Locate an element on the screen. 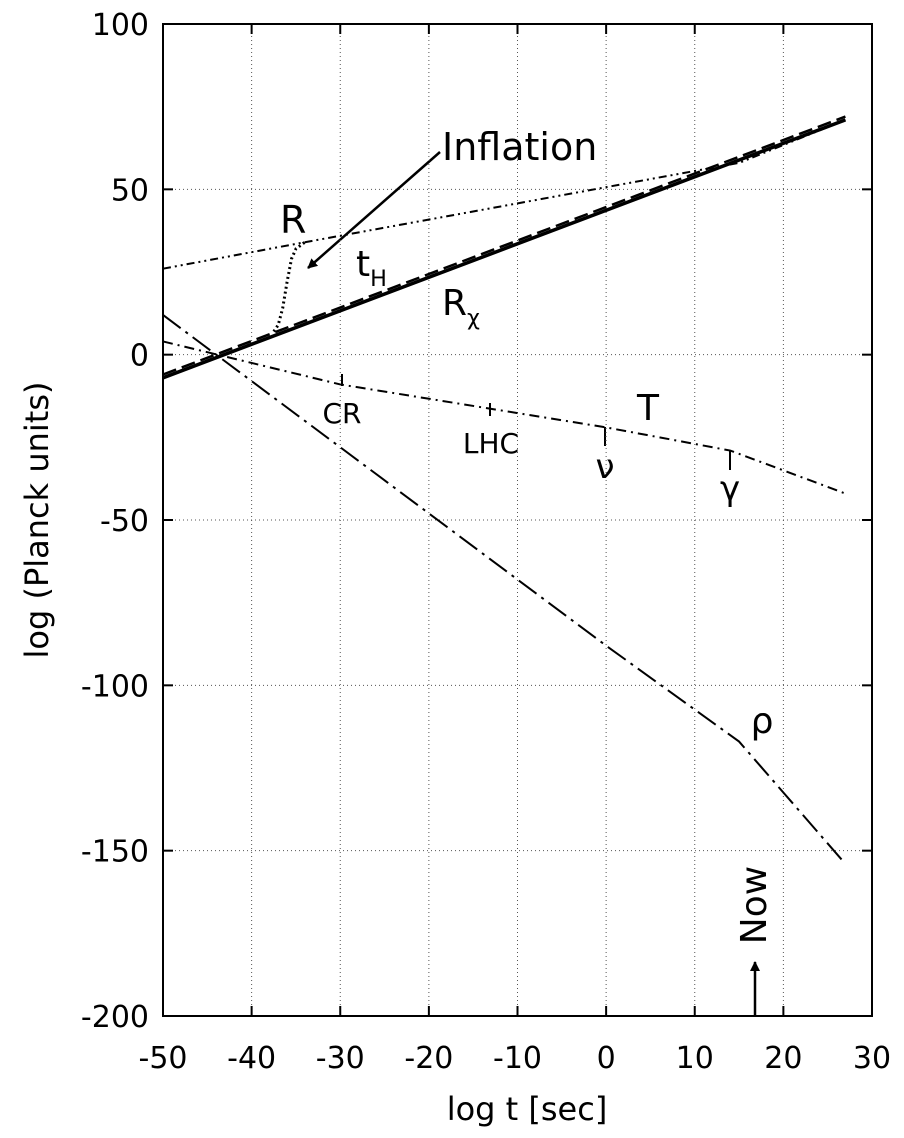 This screenshot has height=1138, width=904. y-axis-label: log (Planck units) is located at coordinates (37, 520).